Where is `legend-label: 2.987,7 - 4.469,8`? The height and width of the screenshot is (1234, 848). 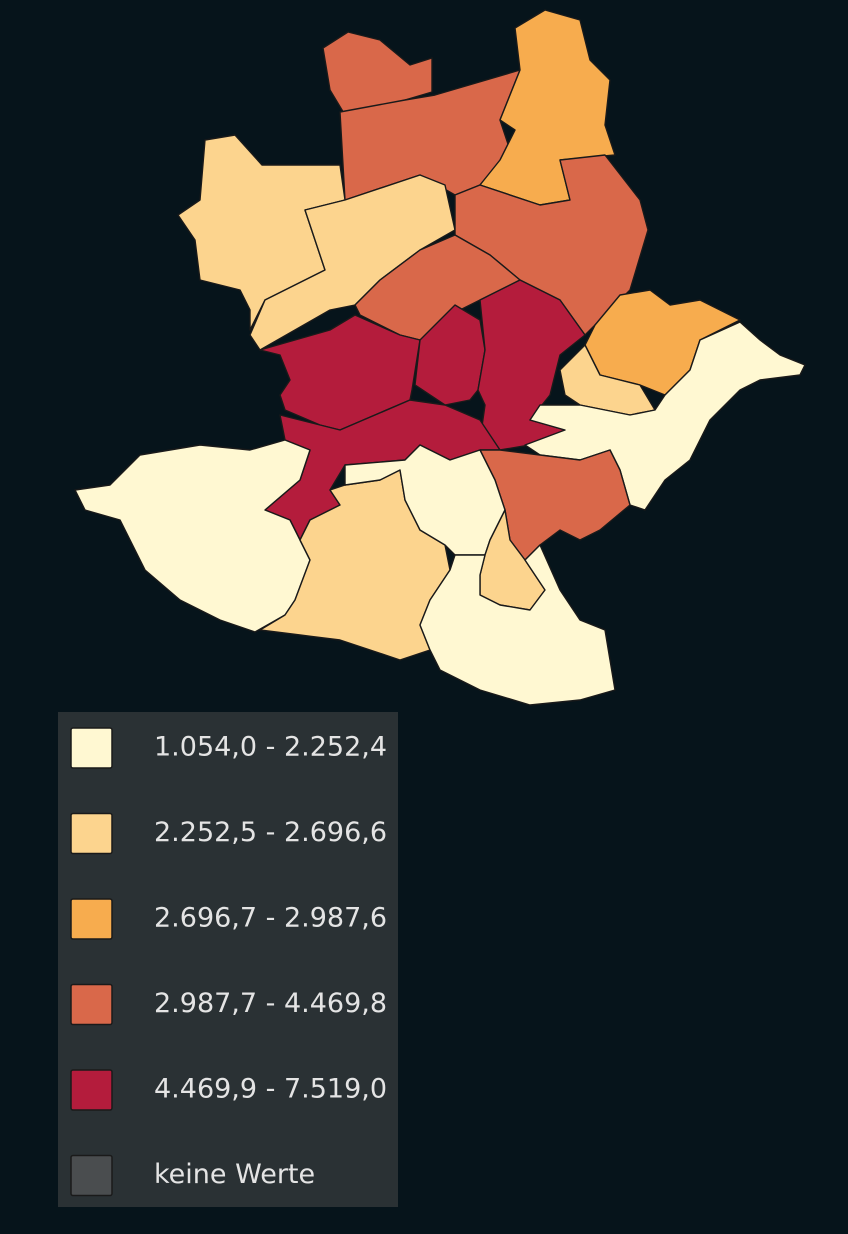
legend-label: 2.987,7 - 4.469,8 is located at coordinates (270, 1003).